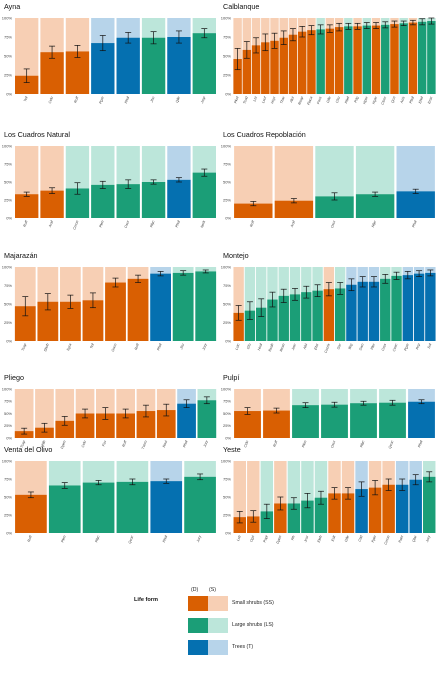 This screenshot has width=438, height=685. Describe the element at coordinates (236, 100) in the screenshot. I see `category-label: Pkul` at that location.